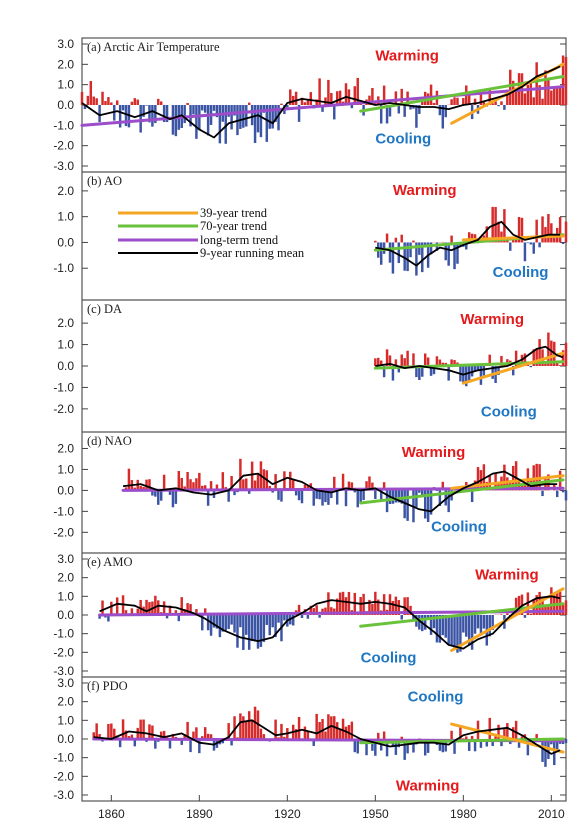 The width and height of the screenshot is (581, 832). Describe the element at coordinates (239, 240) in the screenshot. I see `legend-label-long-term-trend: long-term trend` at that location.